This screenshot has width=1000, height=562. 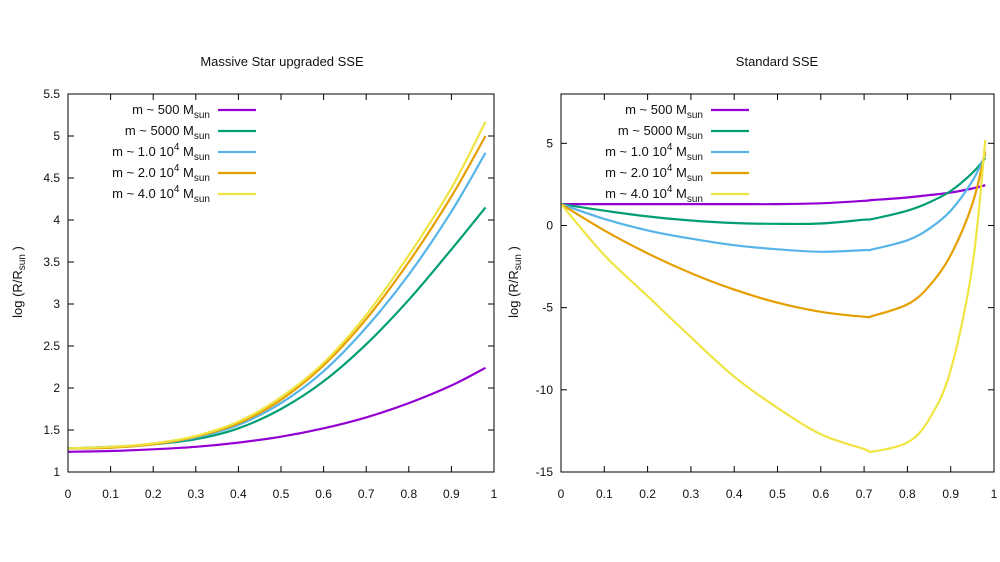 I want to click on right-y-tick-label: -10, so click(x=545, y=390).